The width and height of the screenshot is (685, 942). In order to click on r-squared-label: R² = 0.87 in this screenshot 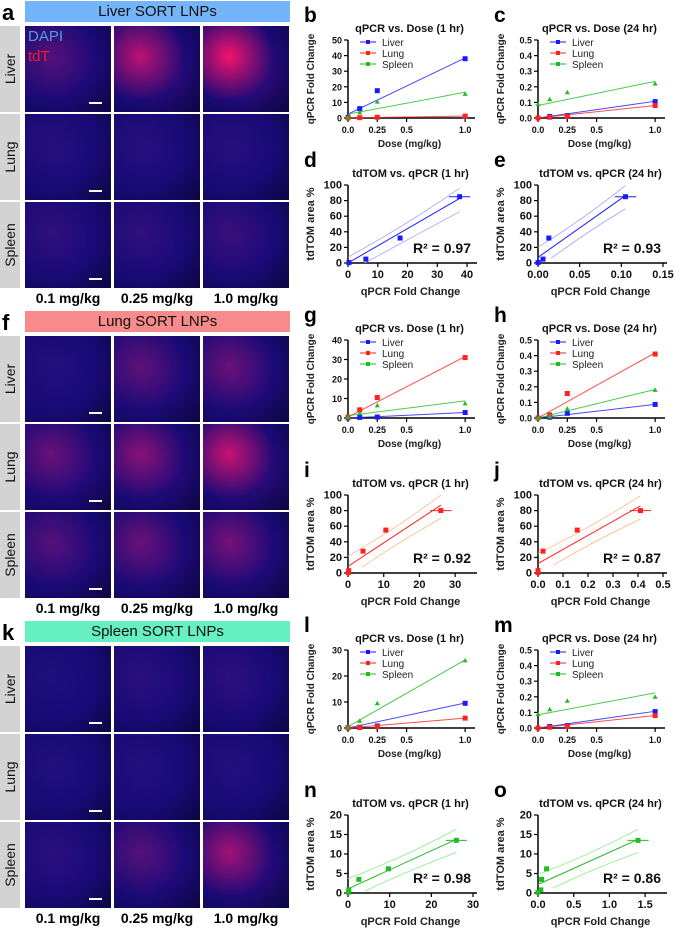, I will do `click(632, 558)`.